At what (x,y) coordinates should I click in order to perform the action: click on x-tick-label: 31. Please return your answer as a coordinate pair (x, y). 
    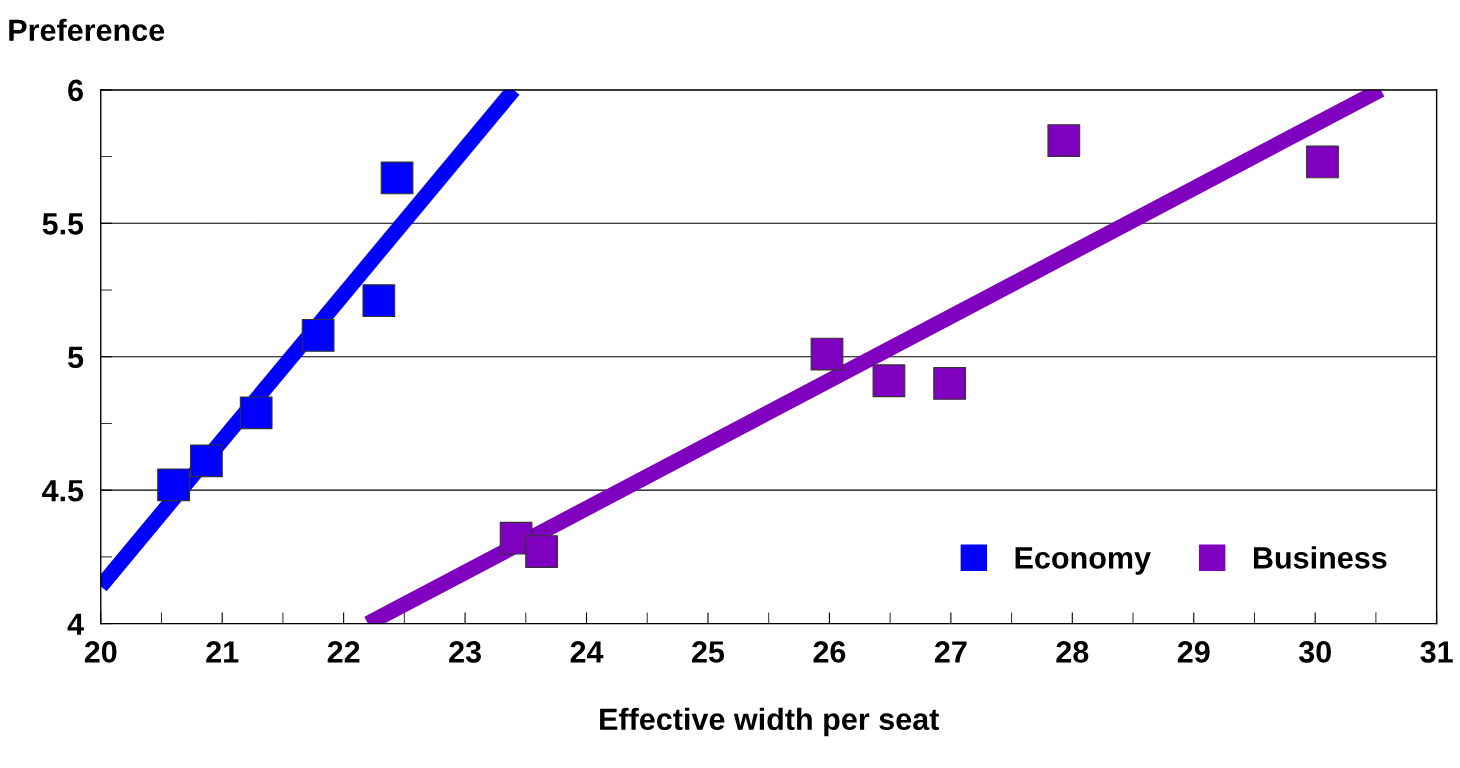
    Looking at the image, I should click on (1436, 652).